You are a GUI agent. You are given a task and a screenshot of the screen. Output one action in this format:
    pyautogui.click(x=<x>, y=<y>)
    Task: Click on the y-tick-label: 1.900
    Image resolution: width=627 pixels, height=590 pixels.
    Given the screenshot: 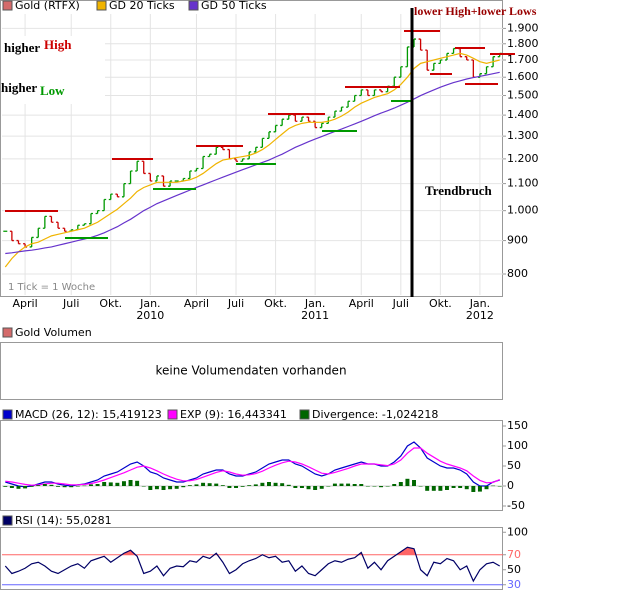 What is the action you would take?
    pyautogui.click(x=523, y=27)
    